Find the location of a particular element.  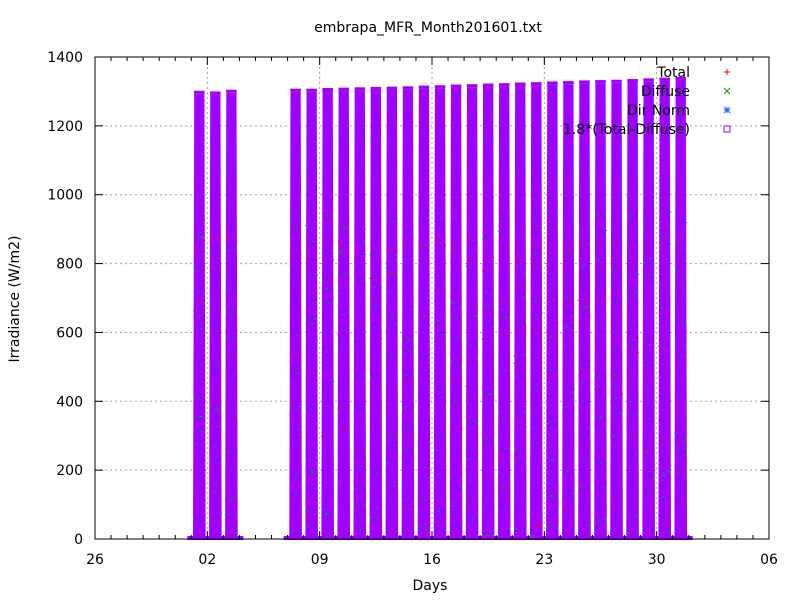

x-tick-label: 16 is located at coordinates (432, 560).